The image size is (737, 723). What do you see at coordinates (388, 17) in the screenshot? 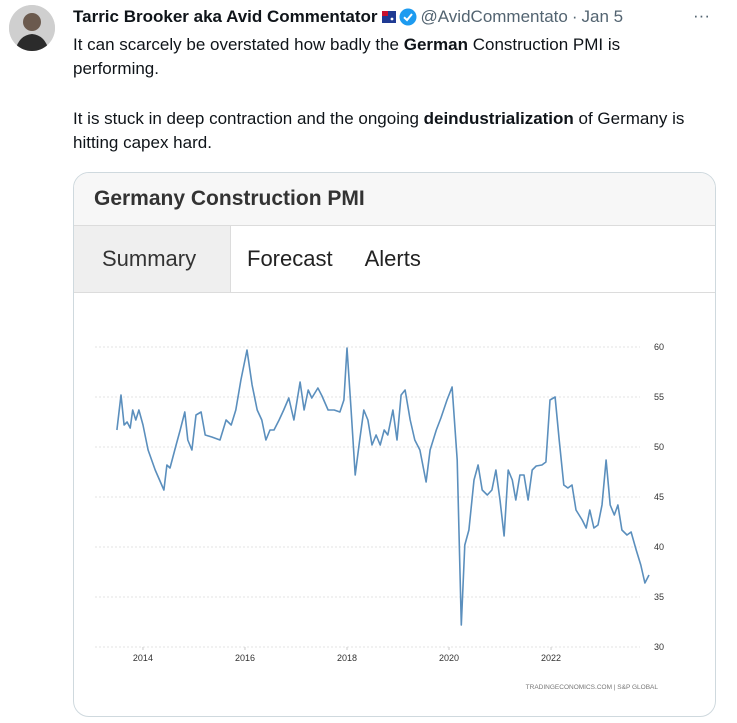
I see `flag-icon` at bounding box center [388, 17].